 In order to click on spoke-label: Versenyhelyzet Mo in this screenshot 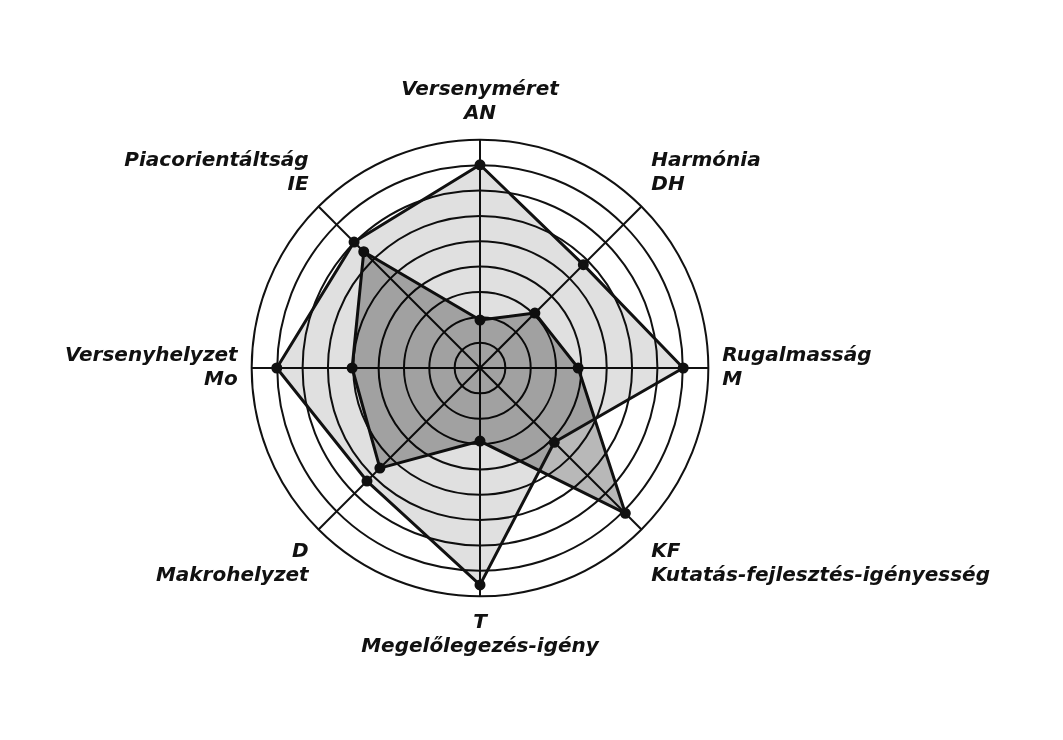, I will do `click(152, 366)`.